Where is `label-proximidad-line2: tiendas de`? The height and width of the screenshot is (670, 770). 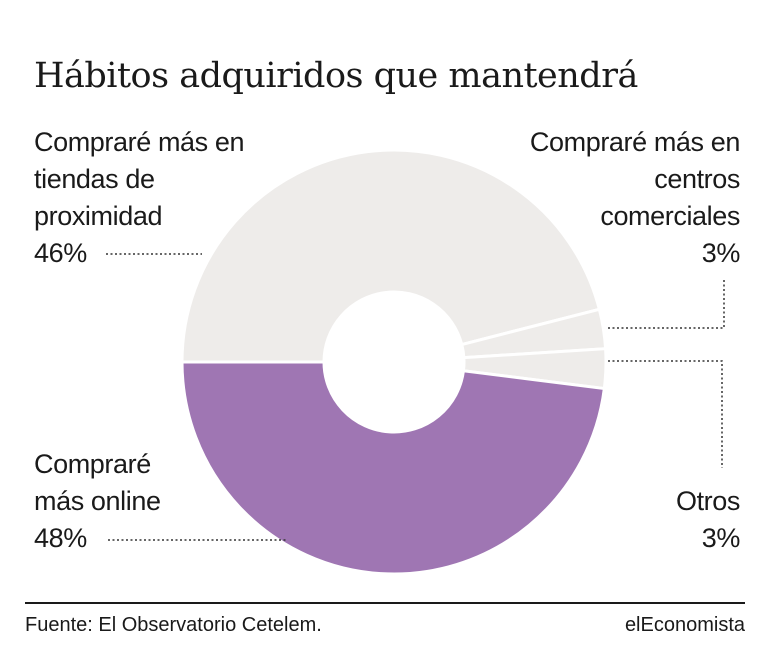
label-proximidad-line2: tiendas de is located at coordinates (94, 179).